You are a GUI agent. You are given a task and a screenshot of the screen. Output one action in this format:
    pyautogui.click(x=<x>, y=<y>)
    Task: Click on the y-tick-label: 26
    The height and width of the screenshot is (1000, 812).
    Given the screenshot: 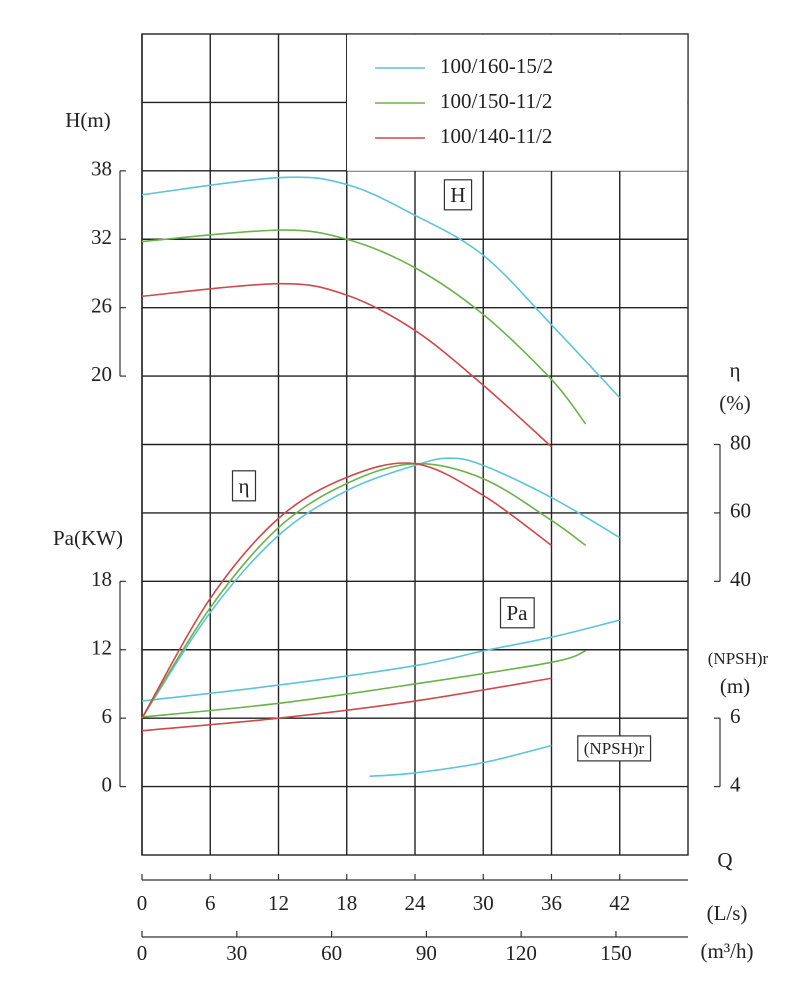 What is the action you would take?
    pyautogui.click(x=101, y=305)
    